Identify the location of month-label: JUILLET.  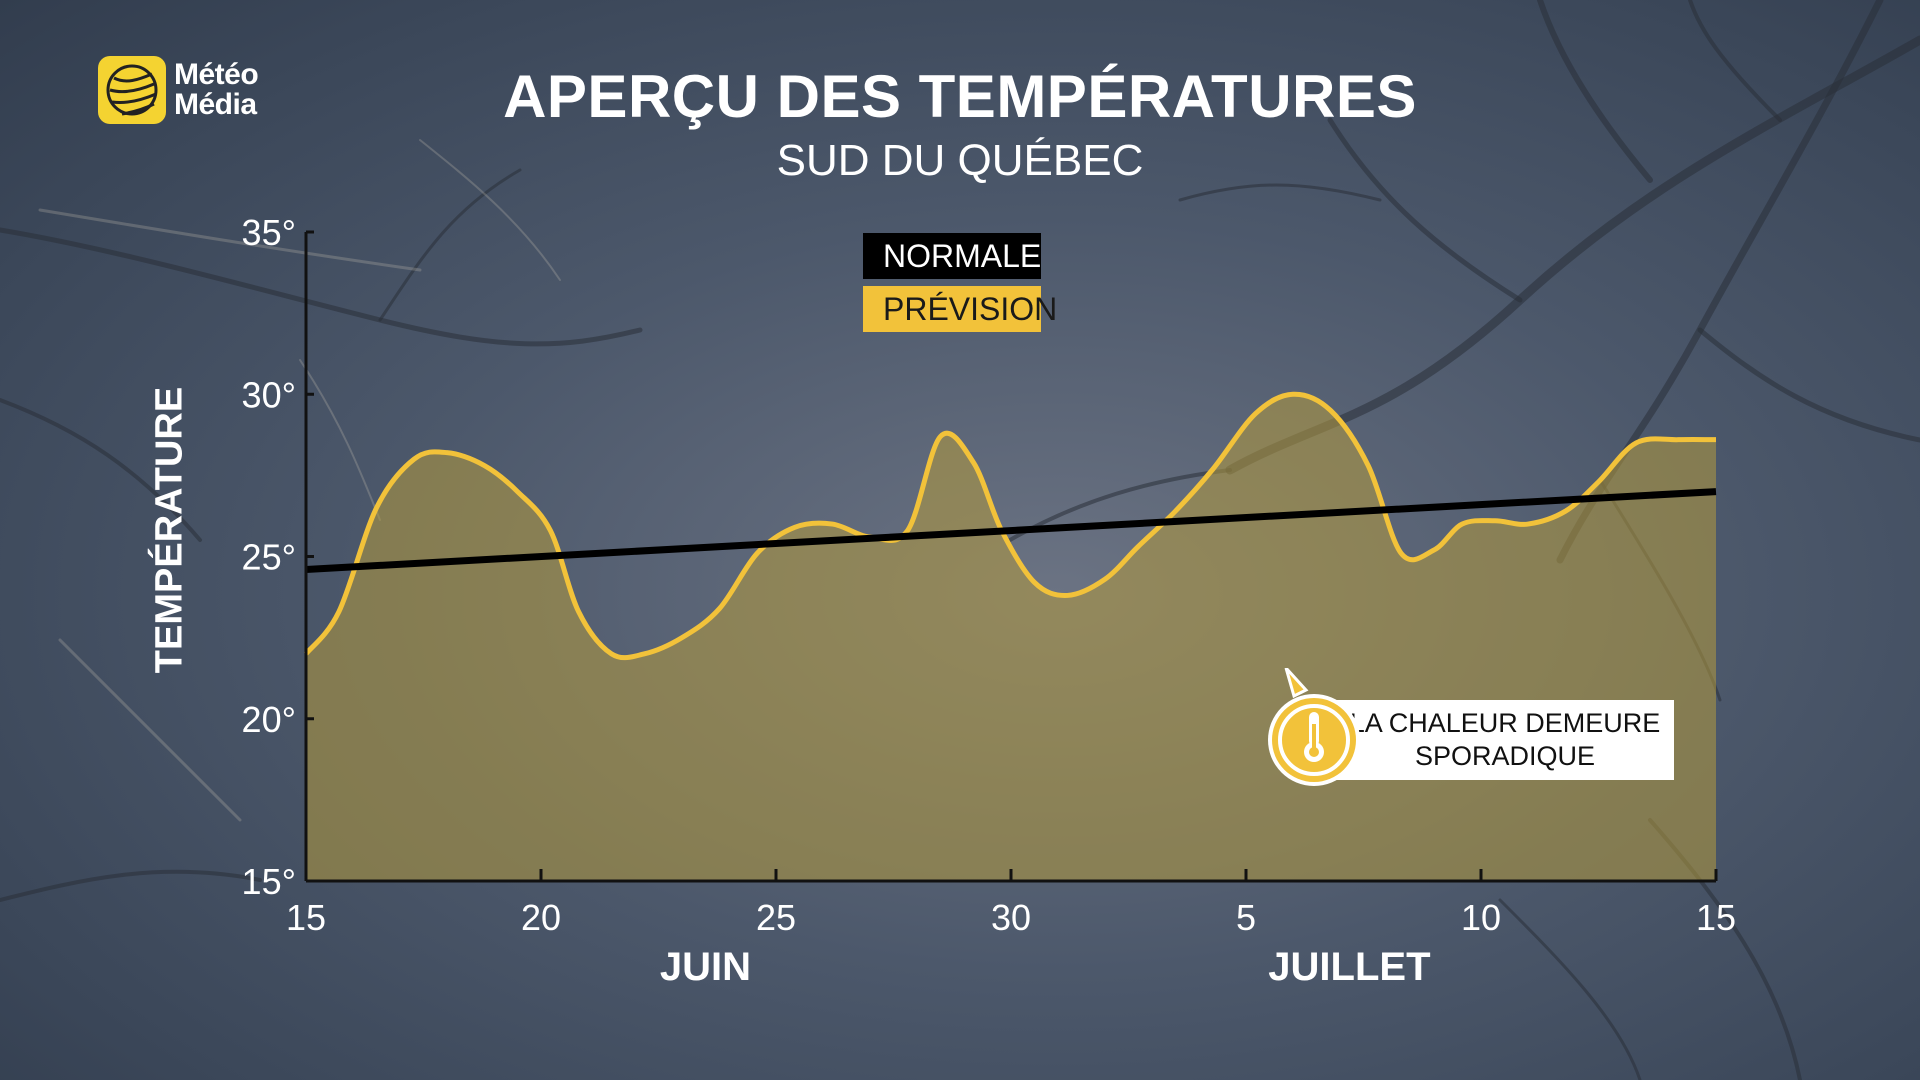
(1349, 967).